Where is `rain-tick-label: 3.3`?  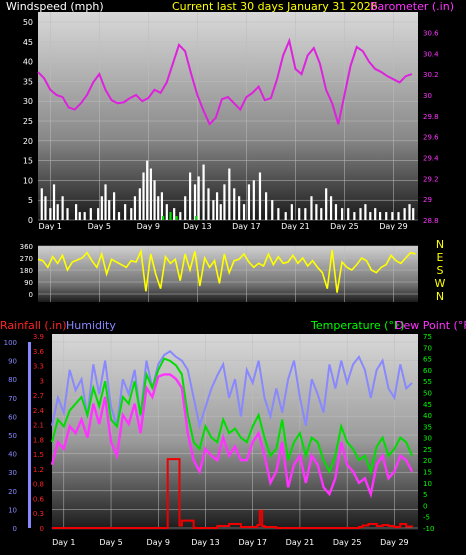 rain-tick-label: 3.3 is located at coordinates (38, 367).